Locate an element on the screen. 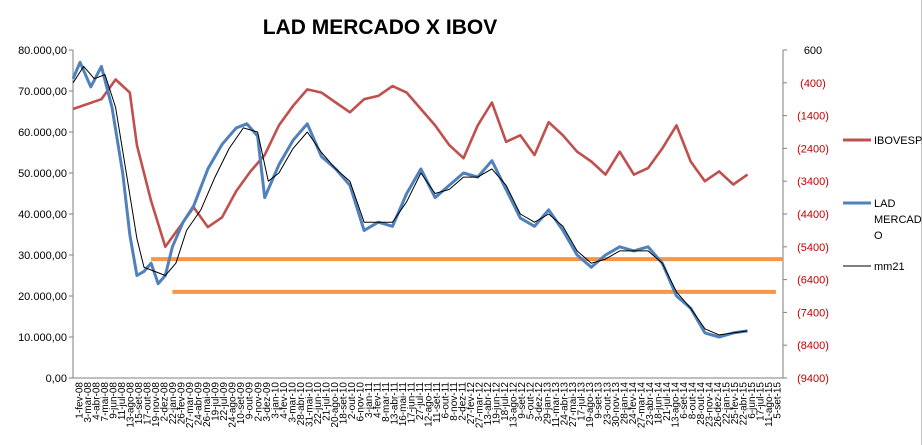 Image resolution: width=922 pixels, height=445 pixels. right-axis-tick-label: (4400) is located at coordinates (813, 215).